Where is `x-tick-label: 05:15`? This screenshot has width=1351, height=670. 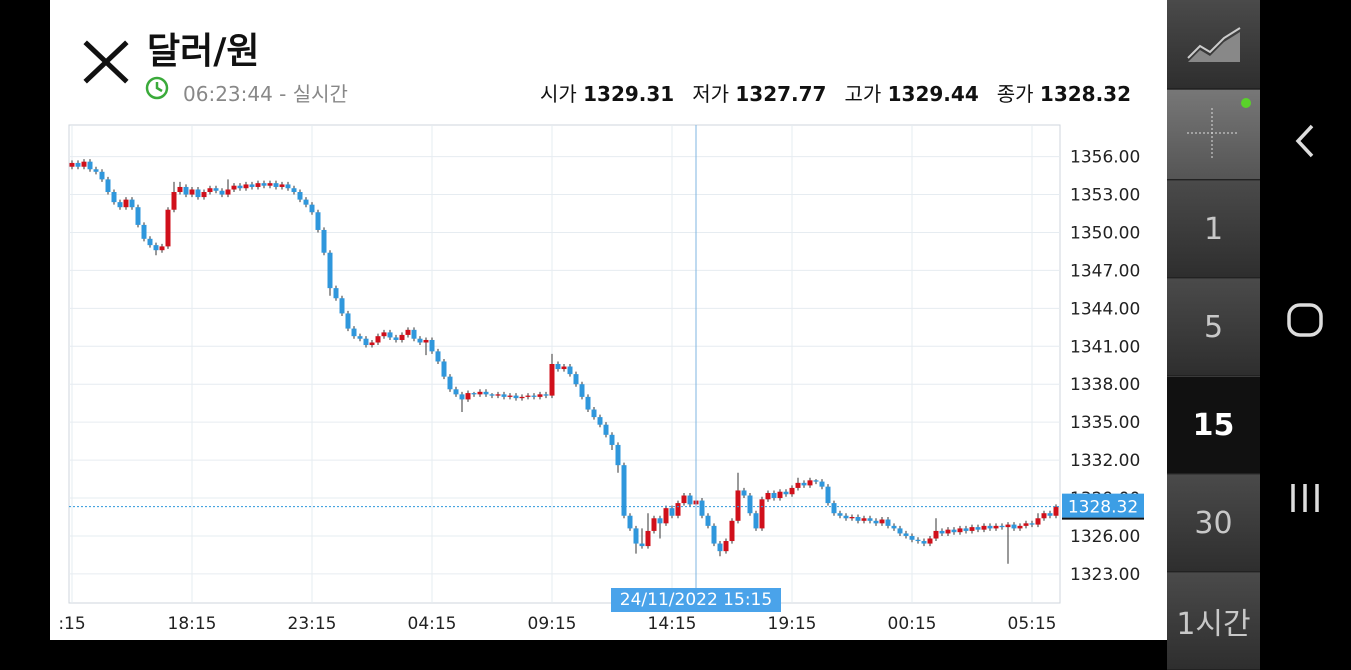 x-tick-label: 05:15 is located at coordinates (1032, 624).